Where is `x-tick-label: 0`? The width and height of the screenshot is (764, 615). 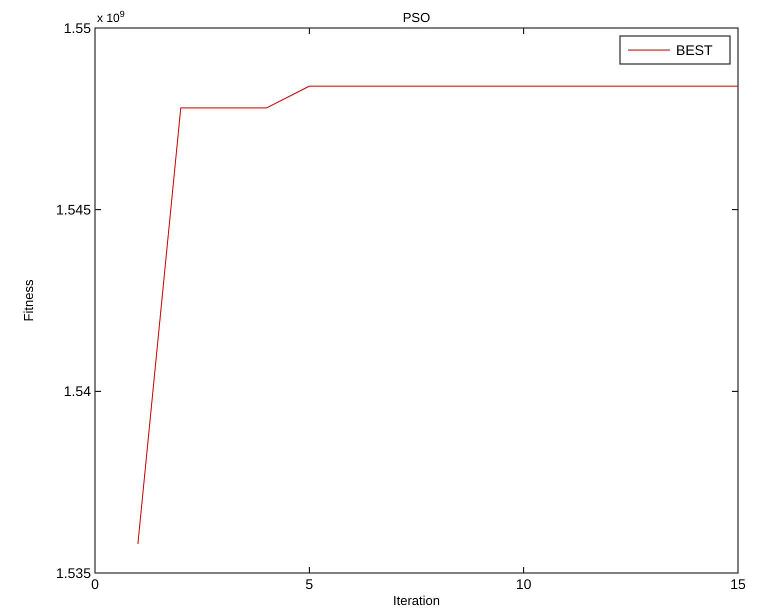 x-tick-label: 0 is located at coordinates (95, 584).